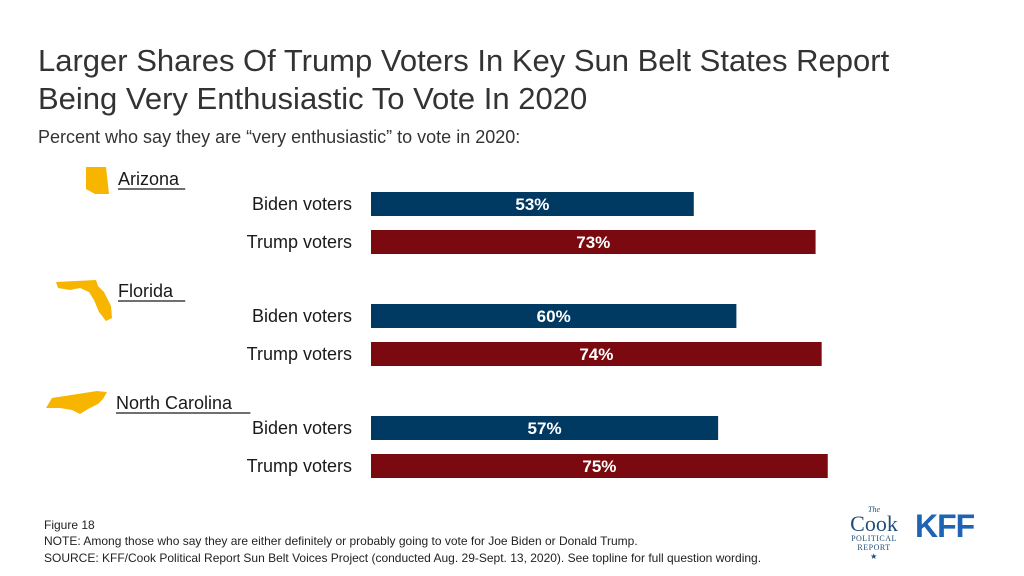 Image resolution: width=1024 pixels, height=576 pixels. What do you see at coordinates (146, 291) in the screenshot?
I see `state-label: Florida` at bounding box center [146, 291].